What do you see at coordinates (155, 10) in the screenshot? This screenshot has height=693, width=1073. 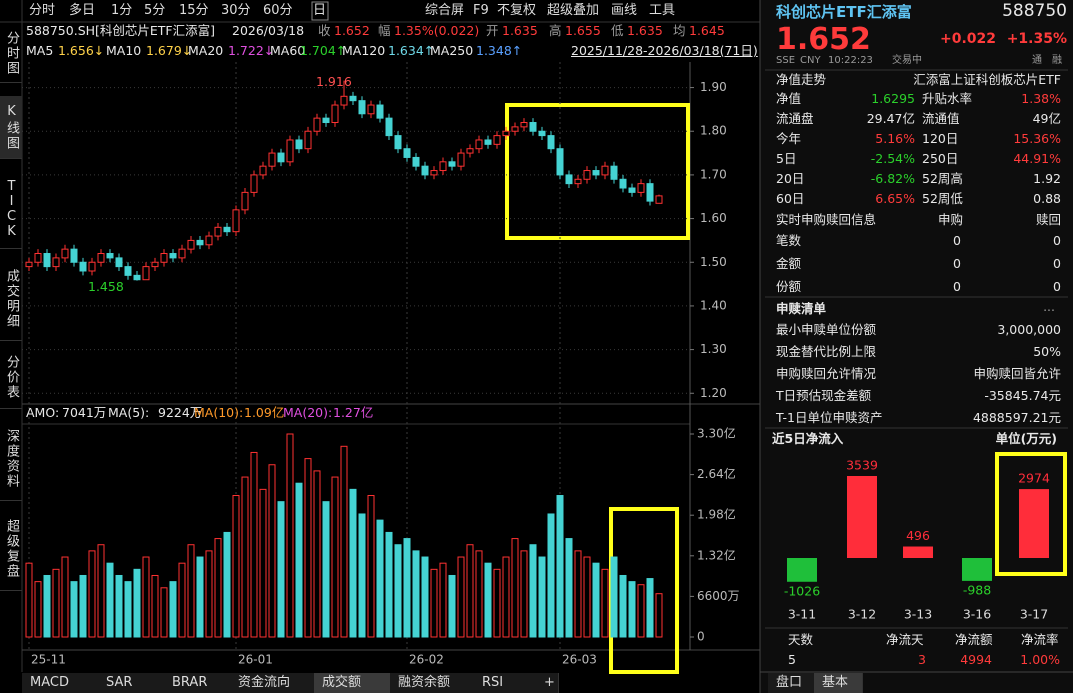 I see `period-tab: 5分` at bounding box center [155, 10].